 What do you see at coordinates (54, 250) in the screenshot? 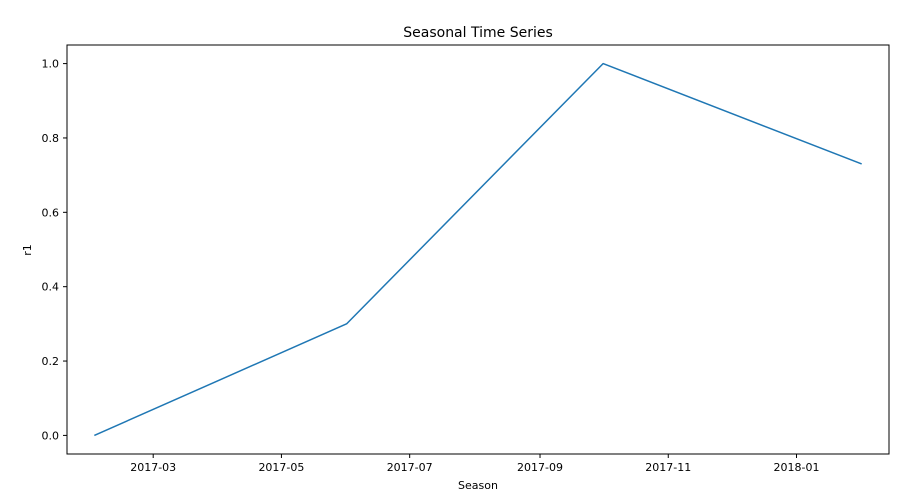
I see `y-axis: 0.0 0.2 0.4 0.6 0.8 1.0` at bounding box center [54, 250].